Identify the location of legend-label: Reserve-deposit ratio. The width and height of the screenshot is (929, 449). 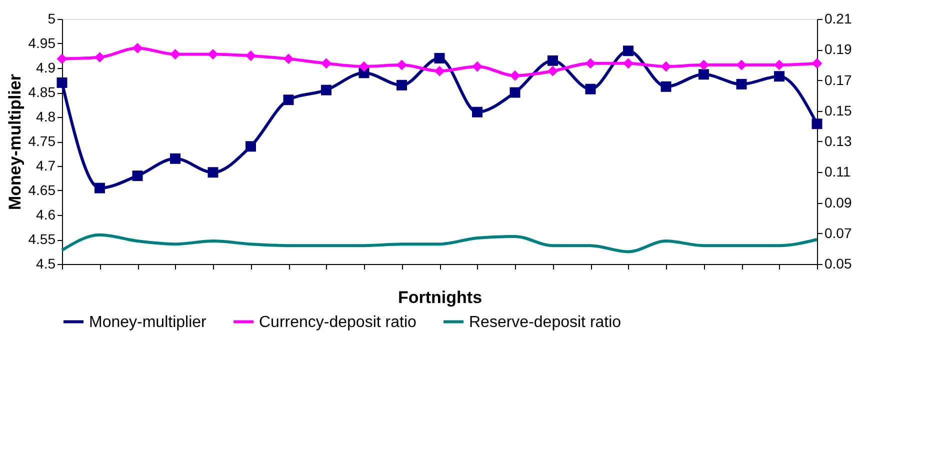
(545, 322).